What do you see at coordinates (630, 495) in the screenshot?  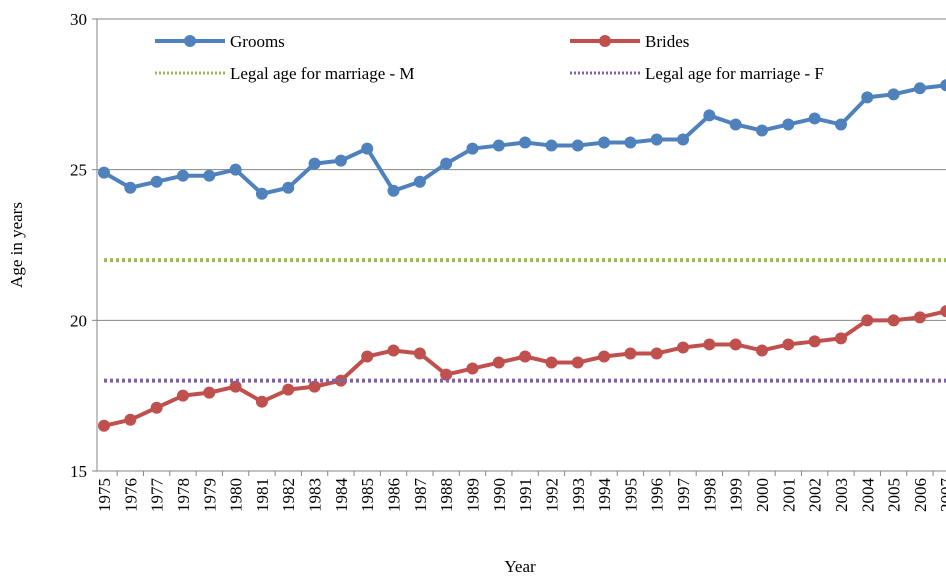 I see `x-tick-label: 1995` at bounding box center [630, 495].